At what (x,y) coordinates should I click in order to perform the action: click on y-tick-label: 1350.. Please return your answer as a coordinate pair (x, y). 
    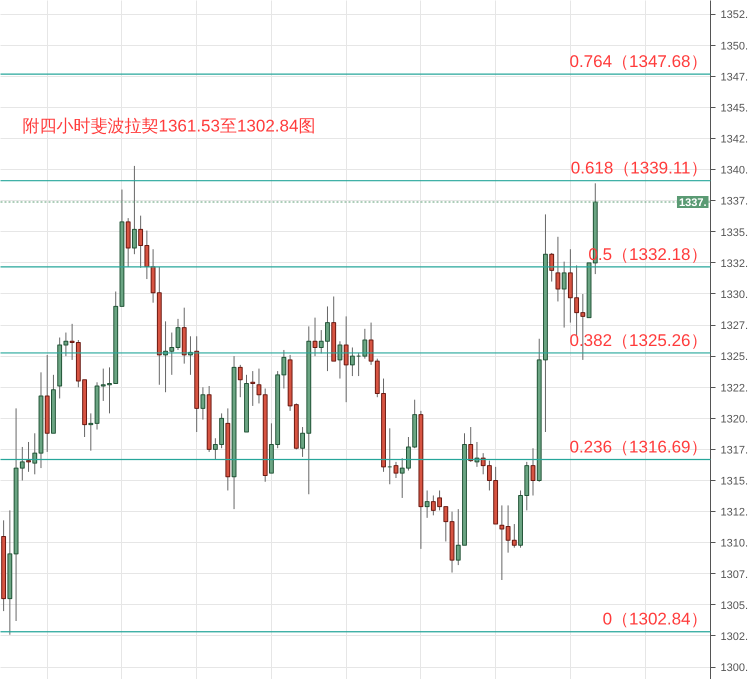
    Looking at the image, I should click on (734, 46).